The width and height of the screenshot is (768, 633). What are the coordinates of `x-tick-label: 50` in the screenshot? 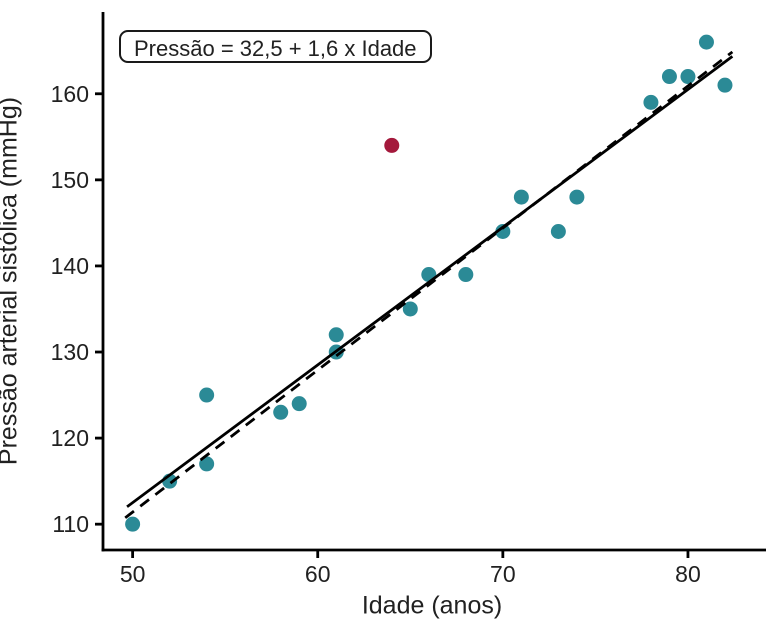 It's located at (133, 574).